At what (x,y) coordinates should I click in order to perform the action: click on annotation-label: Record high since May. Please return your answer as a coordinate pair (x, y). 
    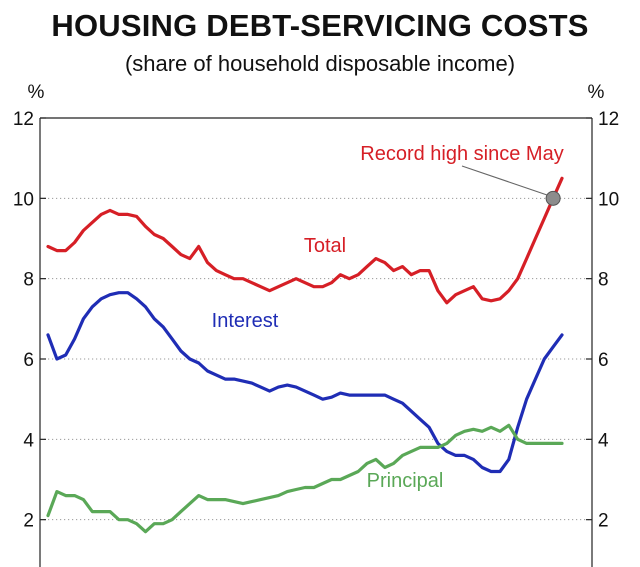
    Looking at the image, I should click on (461, 154).